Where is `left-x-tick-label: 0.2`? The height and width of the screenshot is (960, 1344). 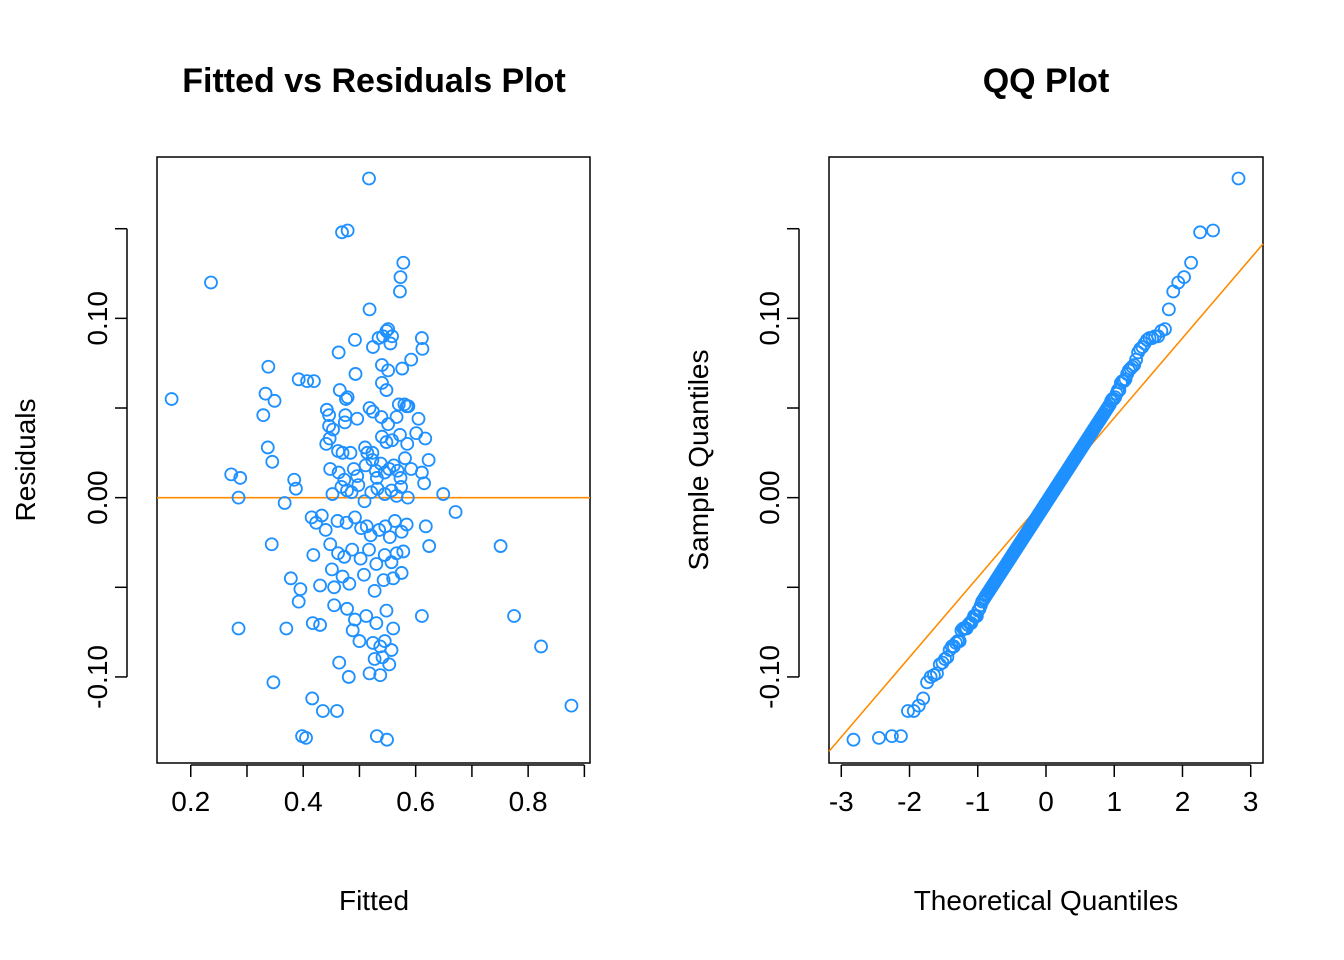
left-x-tick-label: 0.2 is located at coordinates (190, 801).